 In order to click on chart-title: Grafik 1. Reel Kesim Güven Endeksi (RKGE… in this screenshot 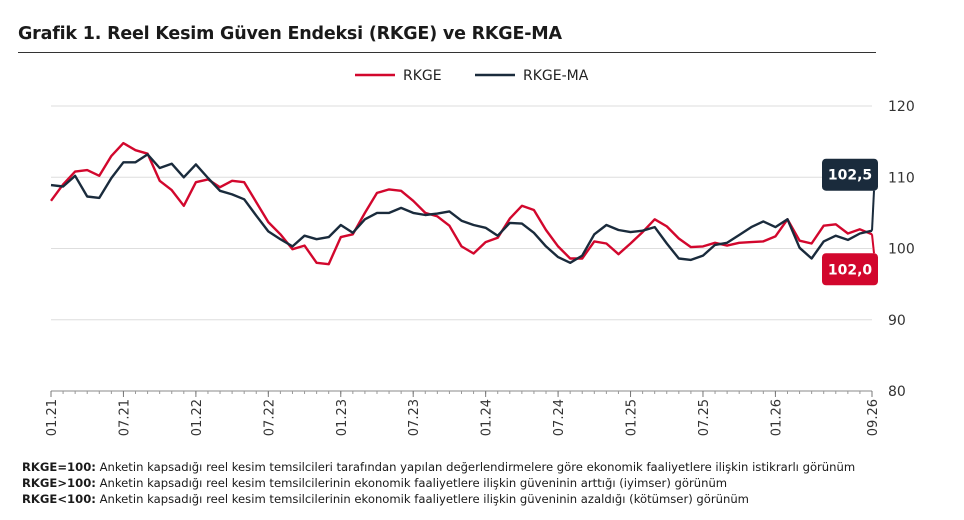, I will do `click(290, 34)`.